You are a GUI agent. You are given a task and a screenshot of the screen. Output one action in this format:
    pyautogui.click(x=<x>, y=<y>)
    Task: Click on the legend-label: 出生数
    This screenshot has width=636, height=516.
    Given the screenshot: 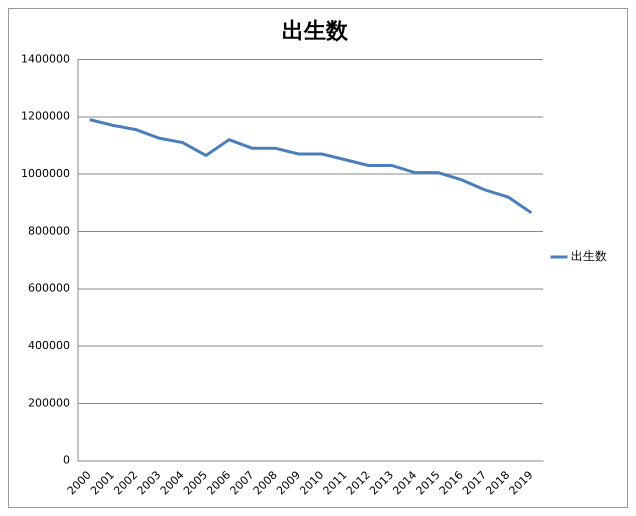 What is the action you would take?
    pyautogui.click(x=589, y=256)
    